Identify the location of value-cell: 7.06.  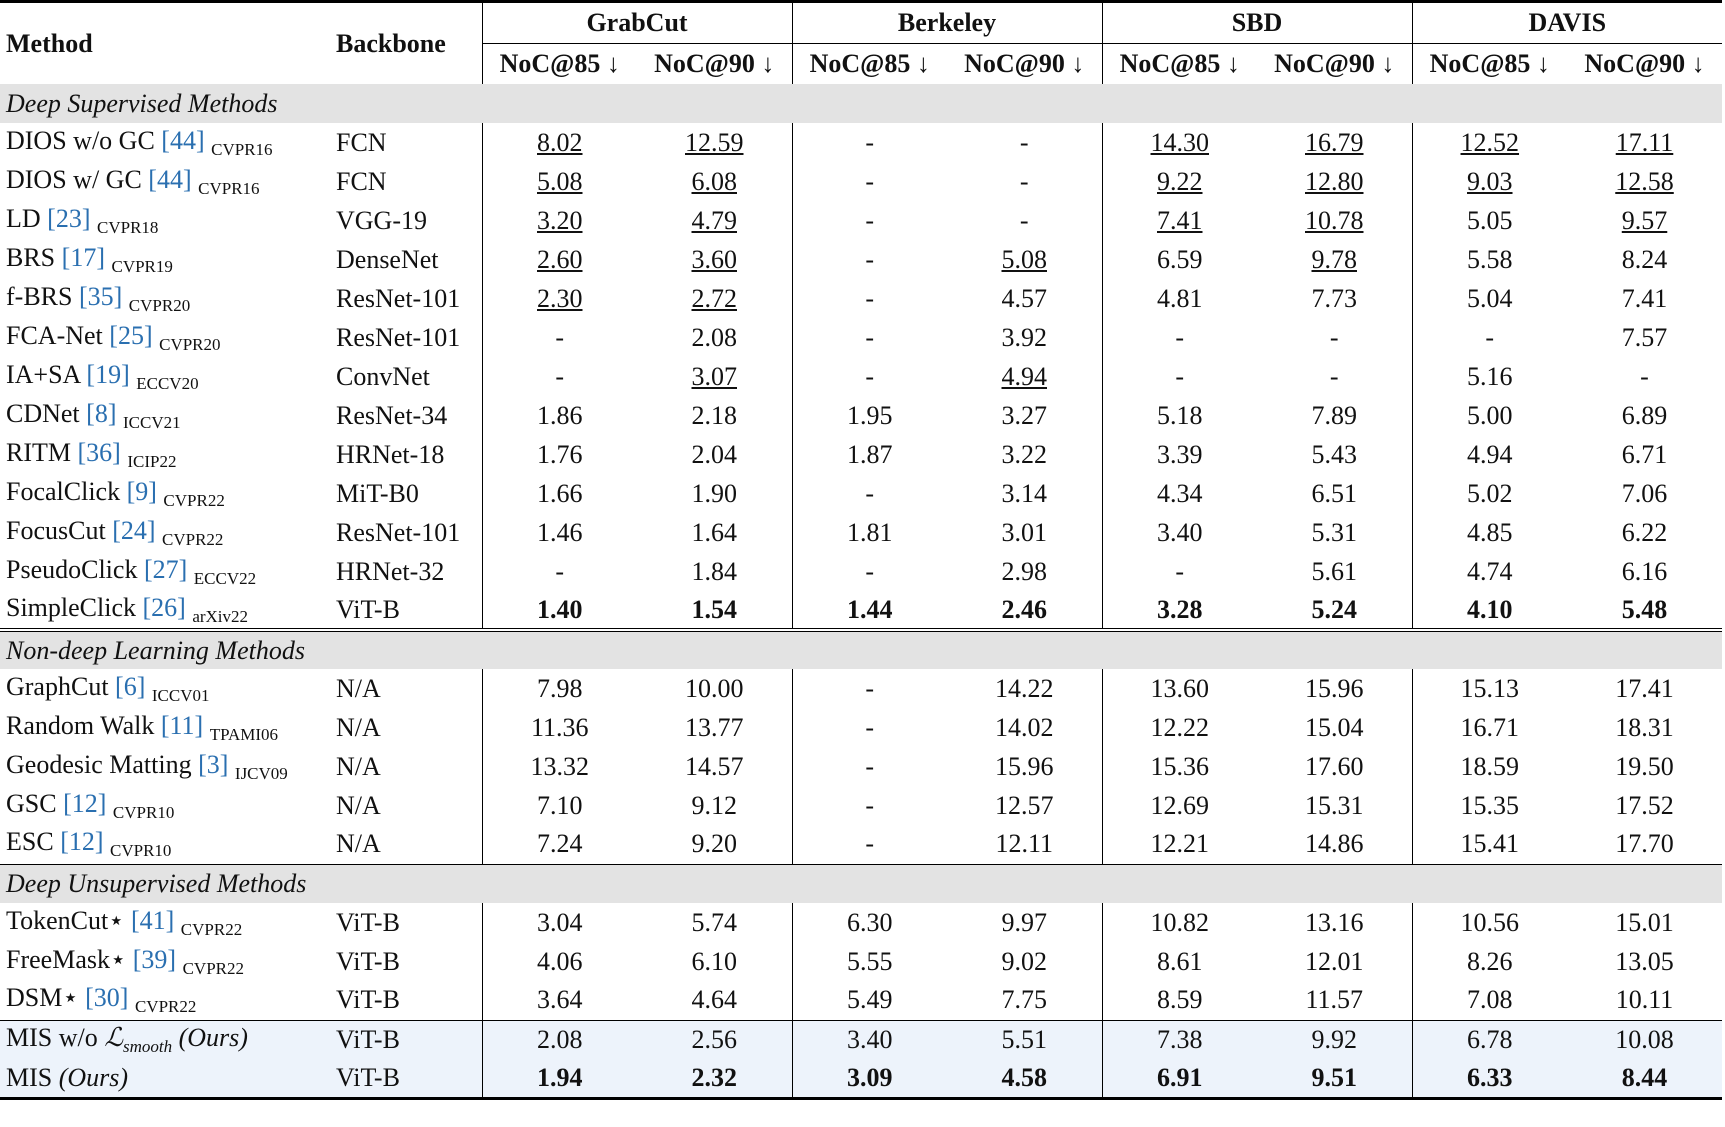
(1644, 493).